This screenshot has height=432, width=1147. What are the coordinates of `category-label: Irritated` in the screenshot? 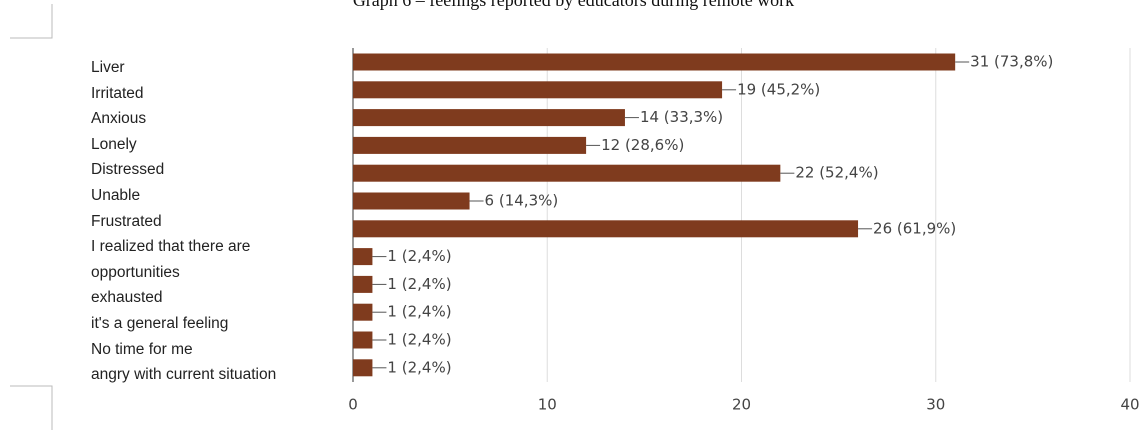 It's located at (117, 93).